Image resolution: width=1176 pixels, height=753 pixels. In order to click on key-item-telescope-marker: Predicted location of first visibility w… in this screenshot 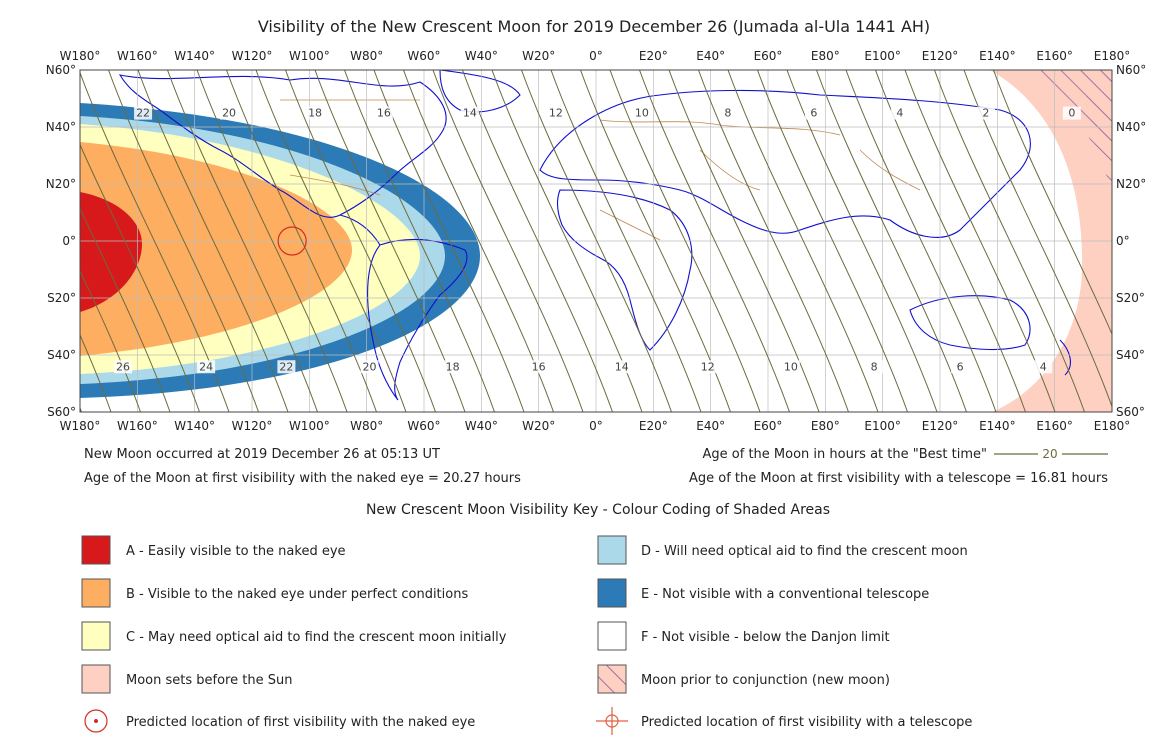, I will do `click(784, 721)`.